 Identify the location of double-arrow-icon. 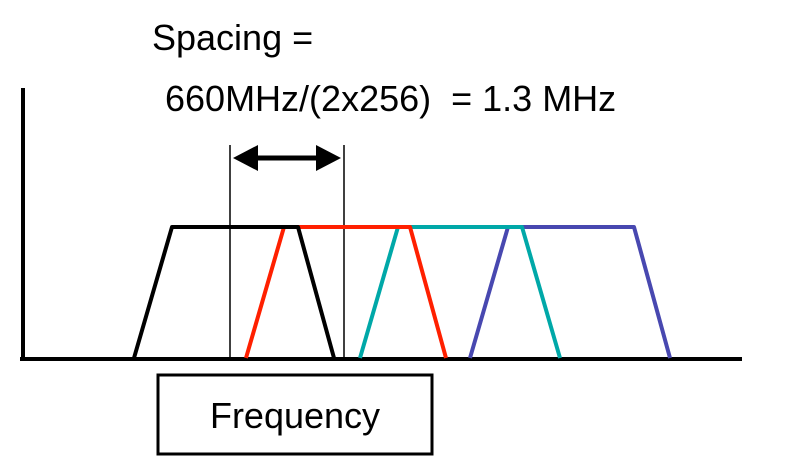
(287, 158).